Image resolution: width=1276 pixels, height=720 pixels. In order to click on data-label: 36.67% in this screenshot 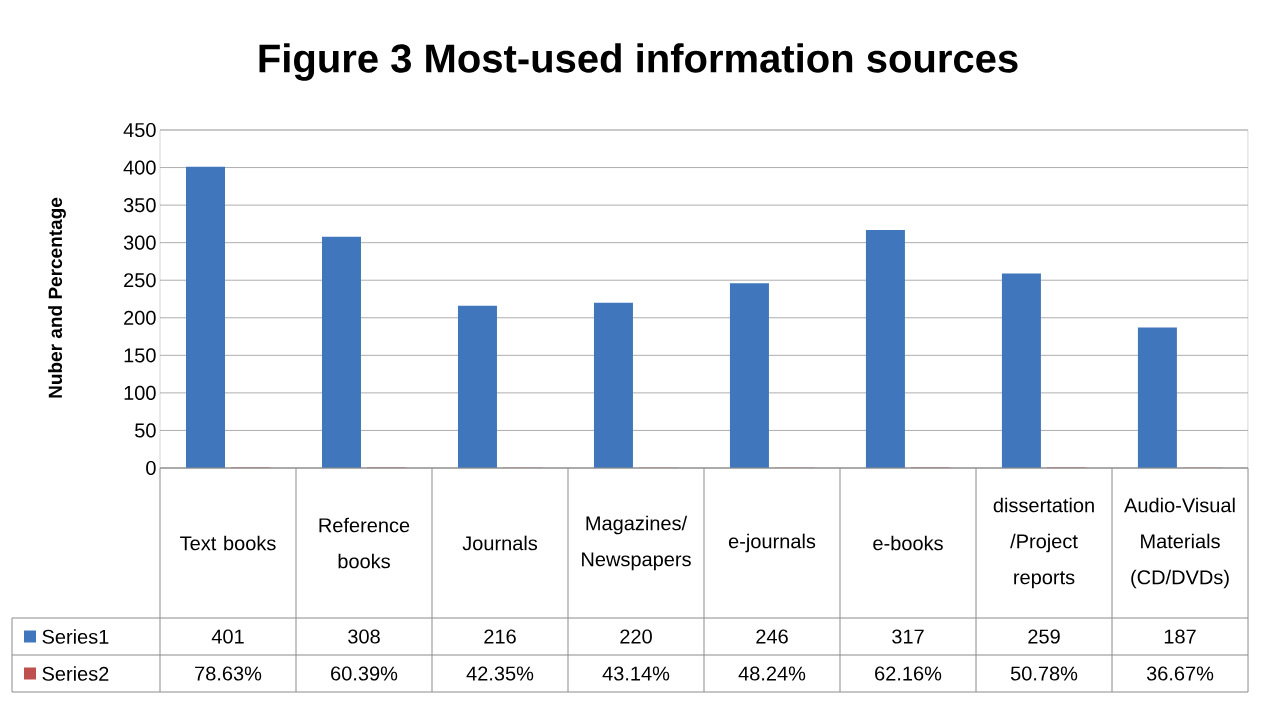, I will do `click(1180, 673)`.